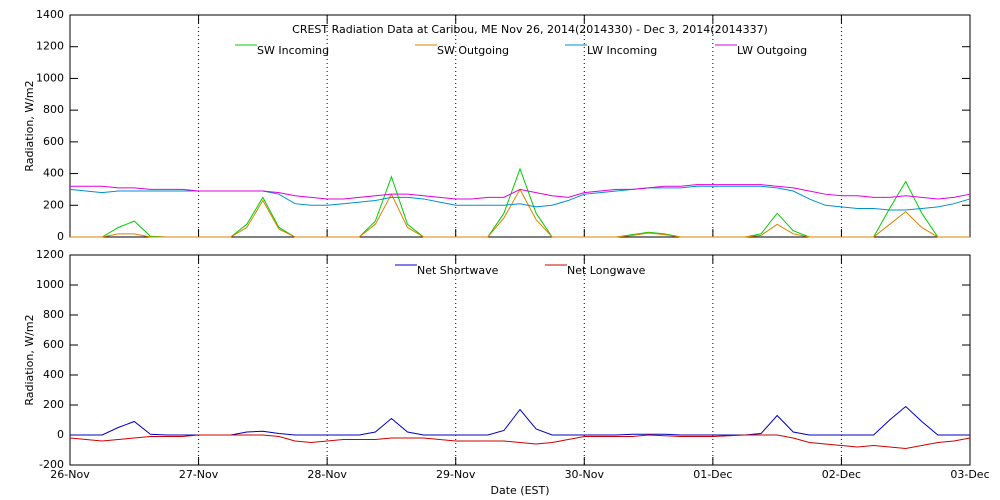 The image size is (1000, 500). I want to click on x-tick-label: 27-Nov, so click(199, 474).